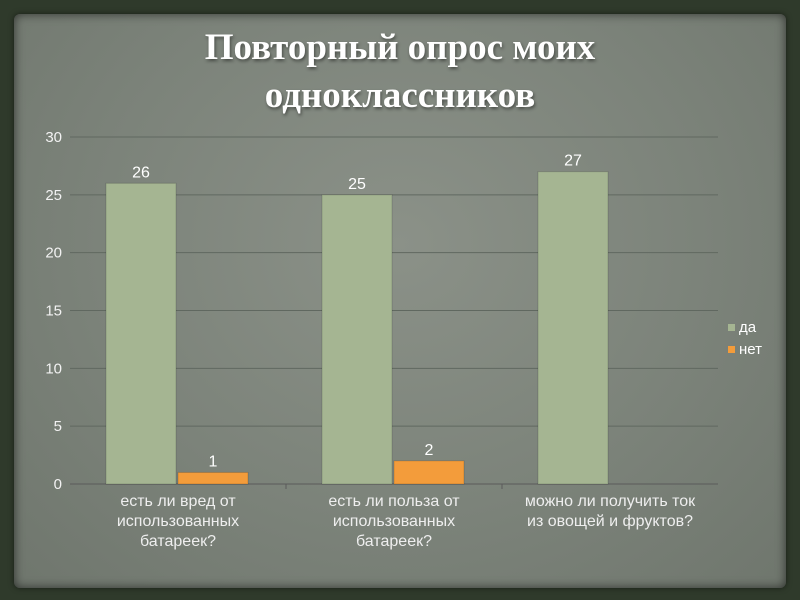 Image resolution: width=800 pixels, height=600 pixels. I want to click on y-tick-label: 25, so click(53, 195).